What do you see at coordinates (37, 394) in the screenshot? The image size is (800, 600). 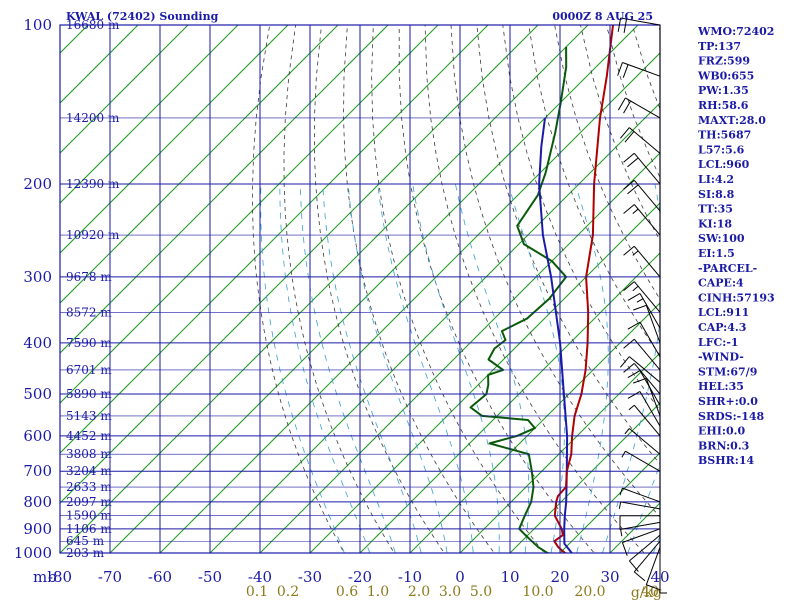 I see `pressure-tick-label: 500` at bounding box center [37, 394].